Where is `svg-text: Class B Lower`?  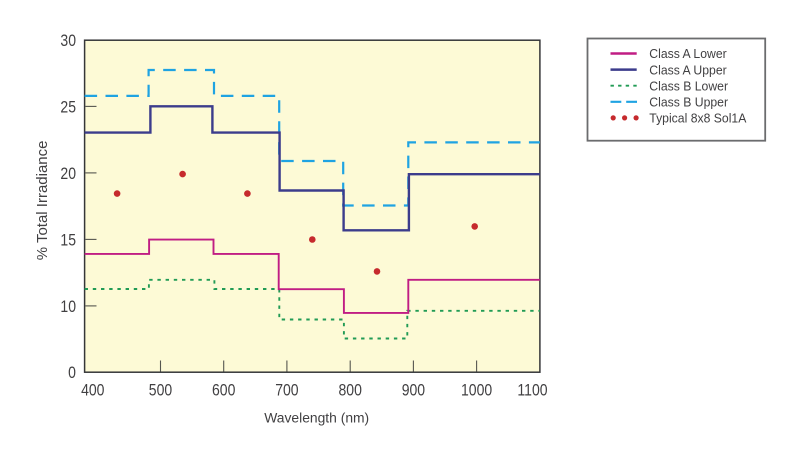
svg-text: Class B Lower is located at coordinates (688, 86).